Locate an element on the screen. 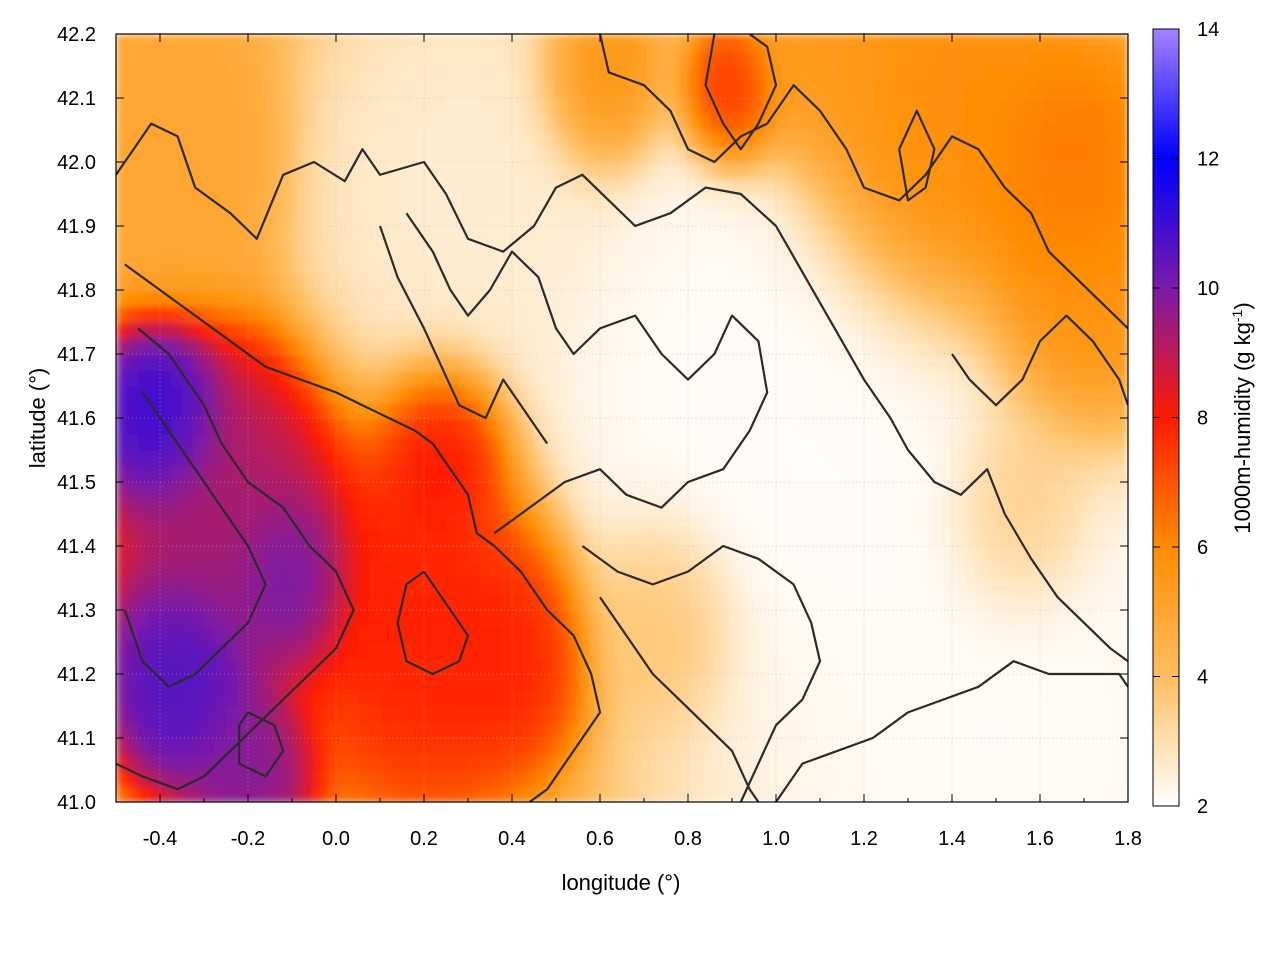  contour-line is located at coordinates (679, 699).